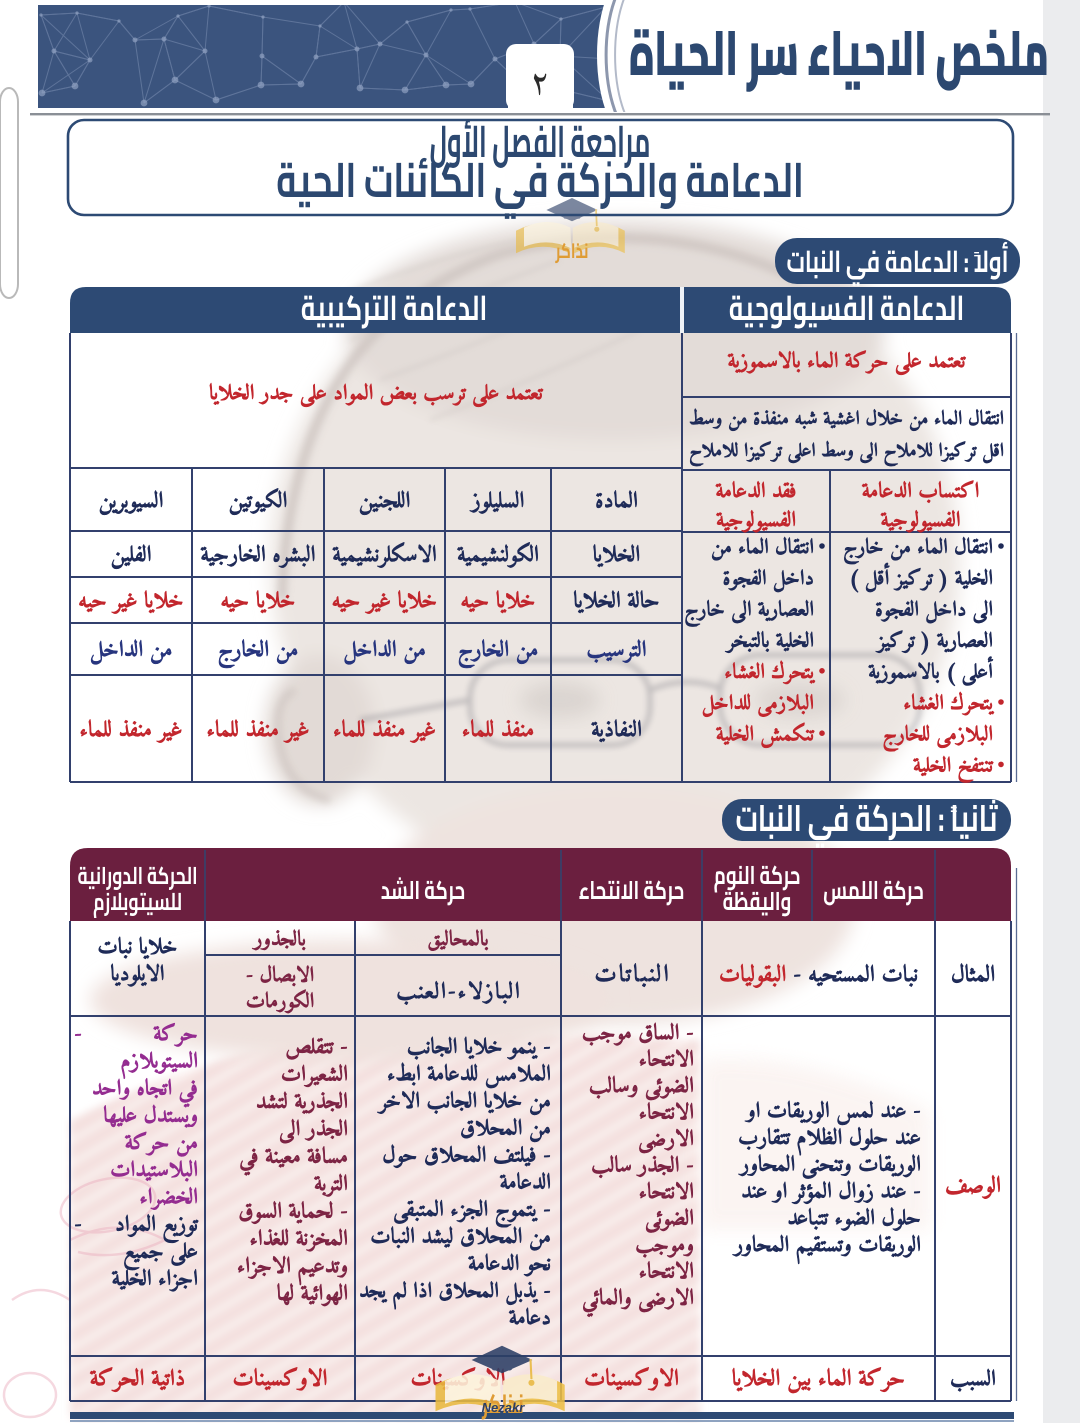 The image size is (1080, 1423). Describe the element at coordinates (504, 1407) in the screenshot. I see `svg-text: Nezakr` at that location.